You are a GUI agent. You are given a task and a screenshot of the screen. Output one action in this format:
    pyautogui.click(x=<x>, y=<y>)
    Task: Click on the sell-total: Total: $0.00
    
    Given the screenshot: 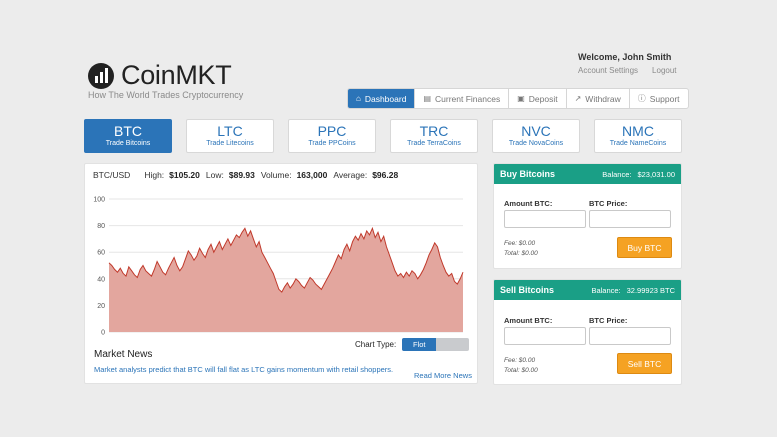 What is the action you would take?
    pyautogui.click(x=521, y=370)
    